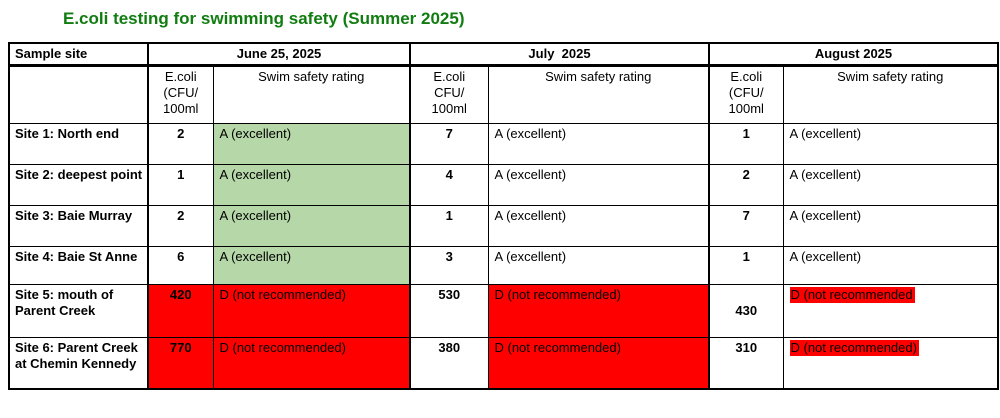  Describe the element at coordinates (180, 311) in the screenshot. I see `june-ecoli-value-cell: 420` at that location.